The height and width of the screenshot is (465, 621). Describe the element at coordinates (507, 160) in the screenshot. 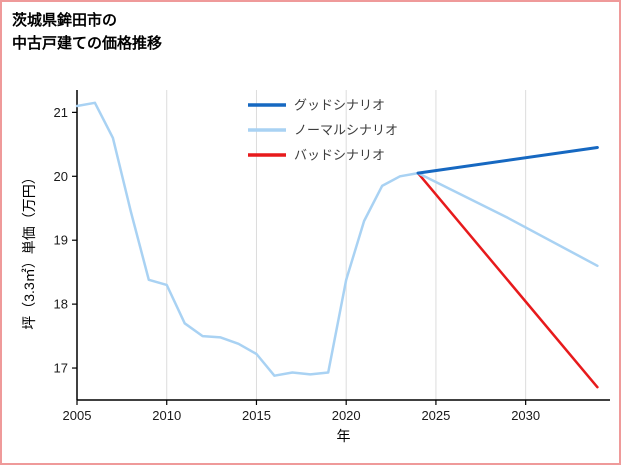

I see `series-line-good-scenario` at that location.